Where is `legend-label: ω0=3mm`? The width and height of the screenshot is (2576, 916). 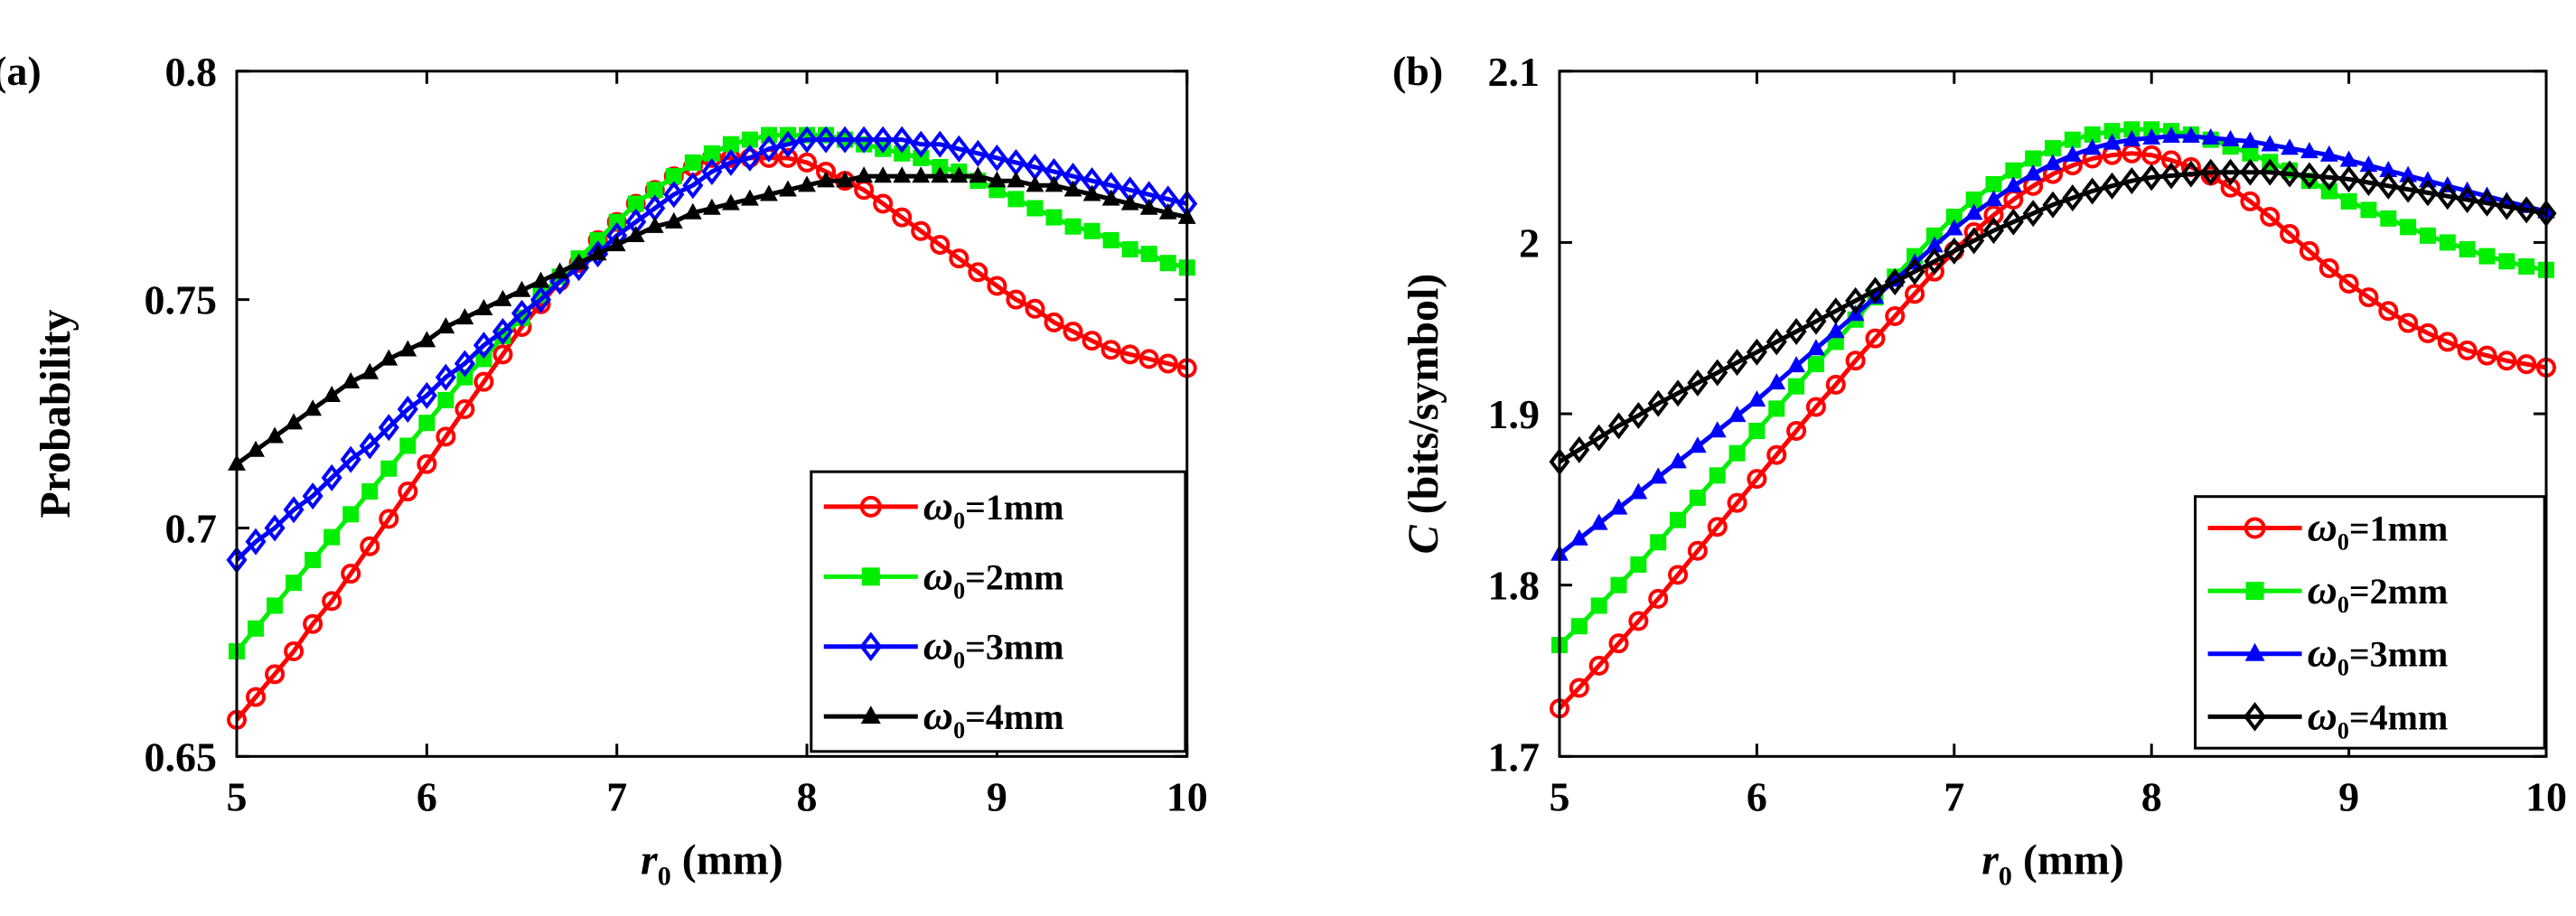 legend-label: ω0=3mm is located at coordinates (2378, 655).